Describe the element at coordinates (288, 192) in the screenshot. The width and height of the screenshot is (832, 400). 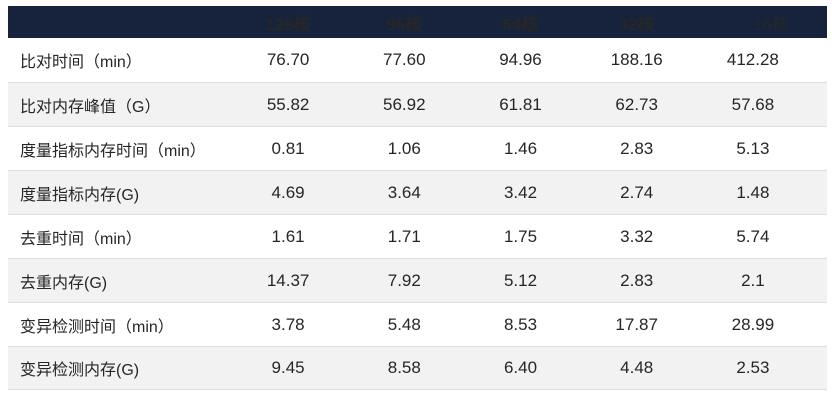
I see `cell-value: 4.69` at that location.